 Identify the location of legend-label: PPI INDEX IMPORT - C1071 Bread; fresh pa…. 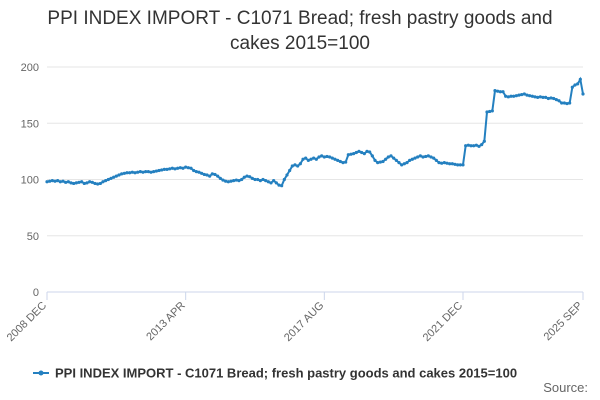
(286, 373).